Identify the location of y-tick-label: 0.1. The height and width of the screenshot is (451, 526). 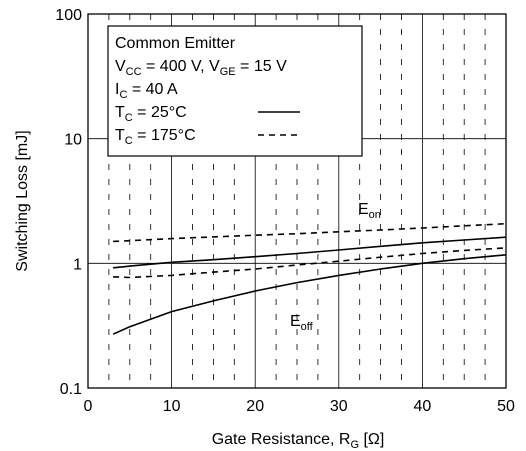
(71, 389).